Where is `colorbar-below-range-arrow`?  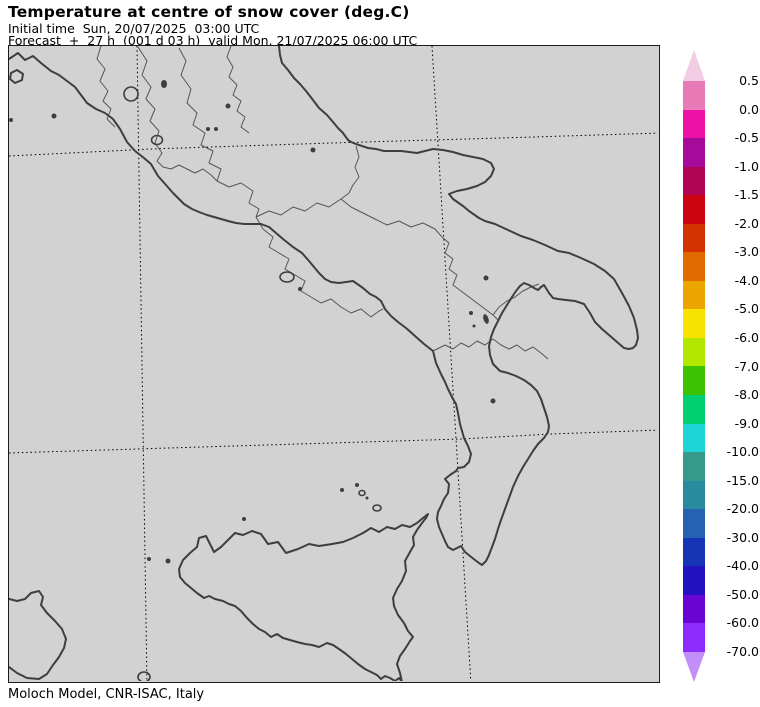
colorbar-below-range-arrow is located at coordinates (694, 666).